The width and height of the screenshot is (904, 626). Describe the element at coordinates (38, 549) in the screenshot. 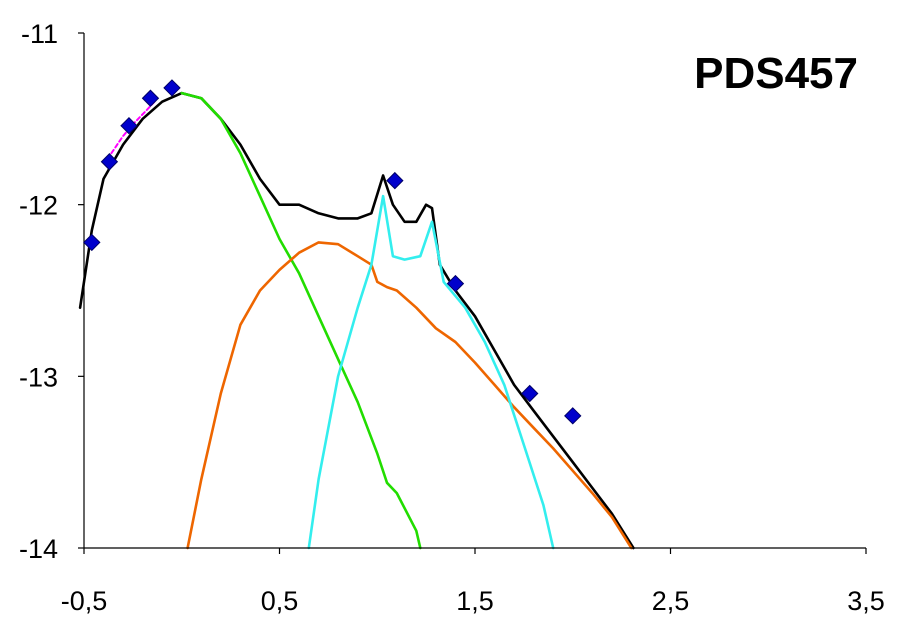

I see `y-tick-label: -14` at that location.